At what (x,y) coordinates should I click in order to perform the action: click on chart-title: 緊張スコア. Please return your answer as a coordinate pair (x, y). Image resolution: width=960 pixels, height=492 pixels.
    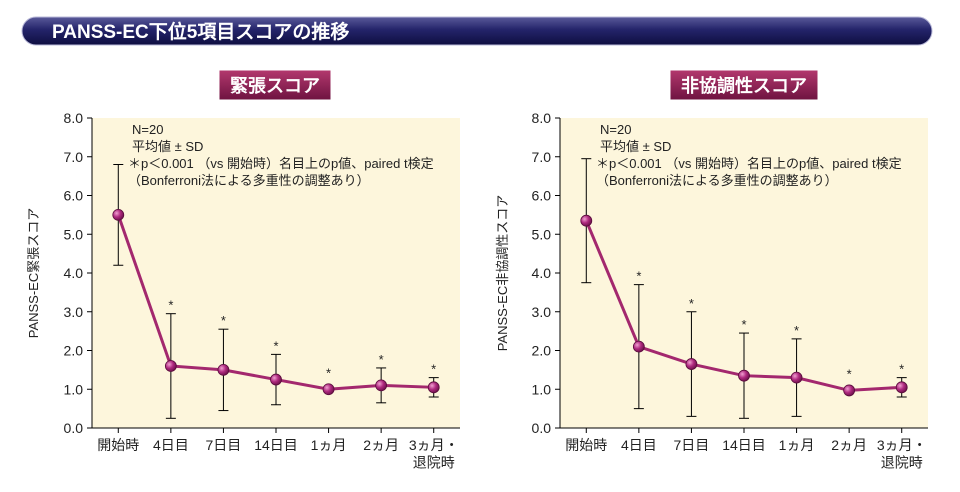
    Looking at the image, I should click on (275, 86).